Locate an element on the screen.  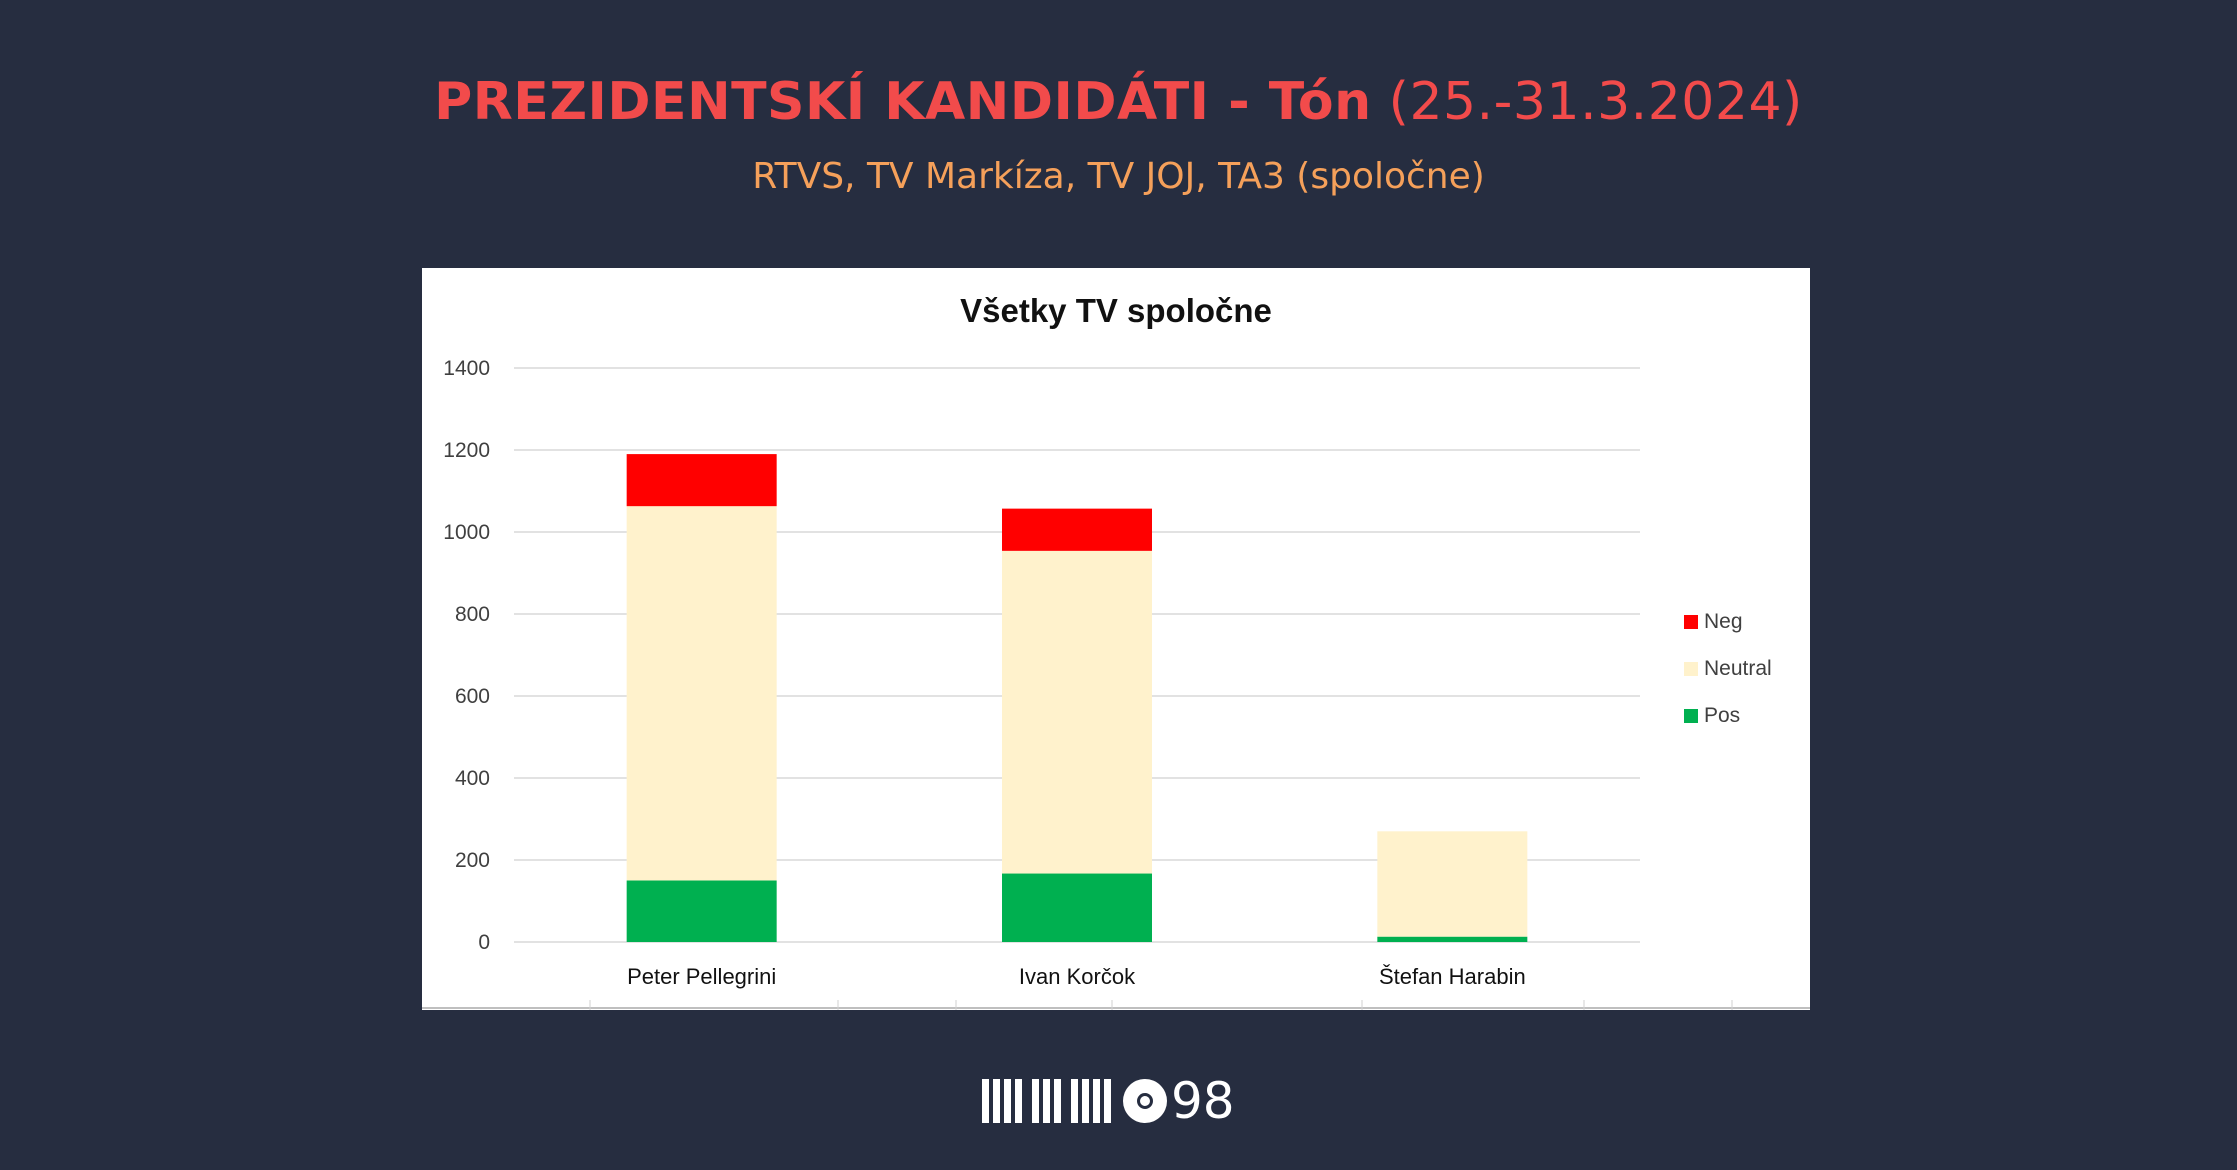
y-tick-label: 1000 is located at coordinates (466, 532).